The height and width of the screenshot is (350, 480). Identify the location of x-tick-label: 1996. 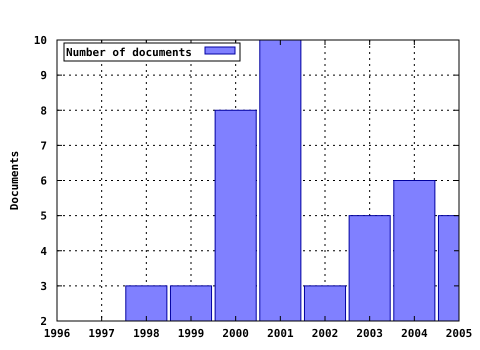
(57, 333).